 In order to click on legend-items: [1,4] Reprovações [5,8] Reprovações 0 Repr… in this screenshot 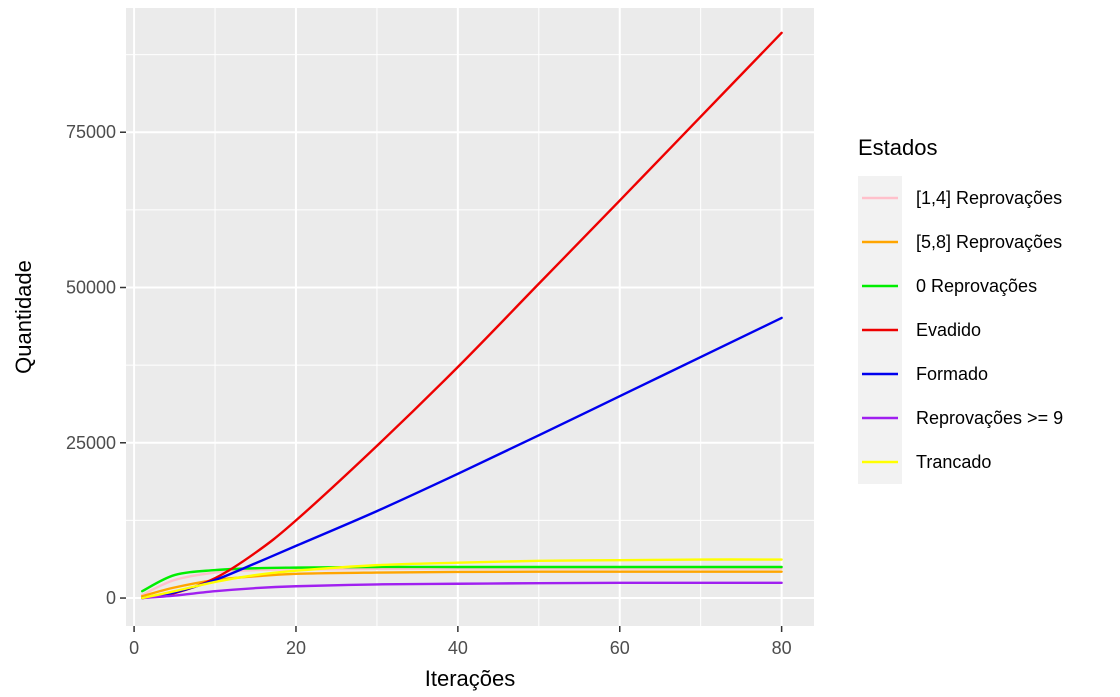, I will do `click(960, 330)`.